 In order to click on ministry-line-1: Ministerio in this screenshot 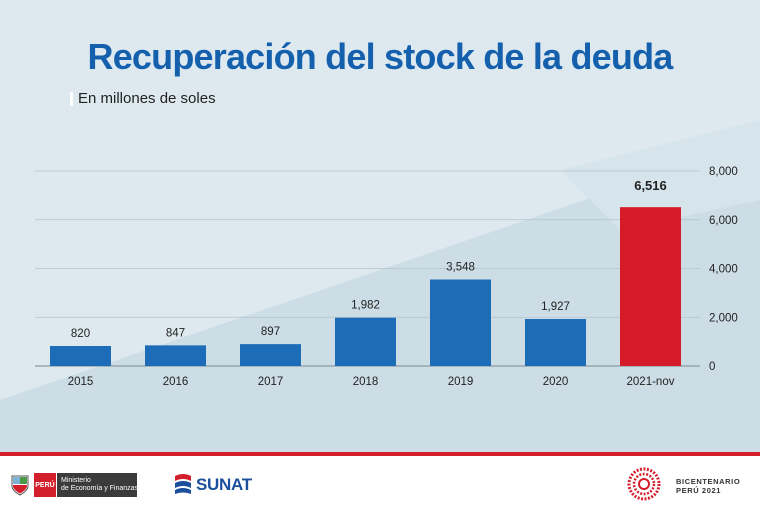, I will do `click(76, 480)`.